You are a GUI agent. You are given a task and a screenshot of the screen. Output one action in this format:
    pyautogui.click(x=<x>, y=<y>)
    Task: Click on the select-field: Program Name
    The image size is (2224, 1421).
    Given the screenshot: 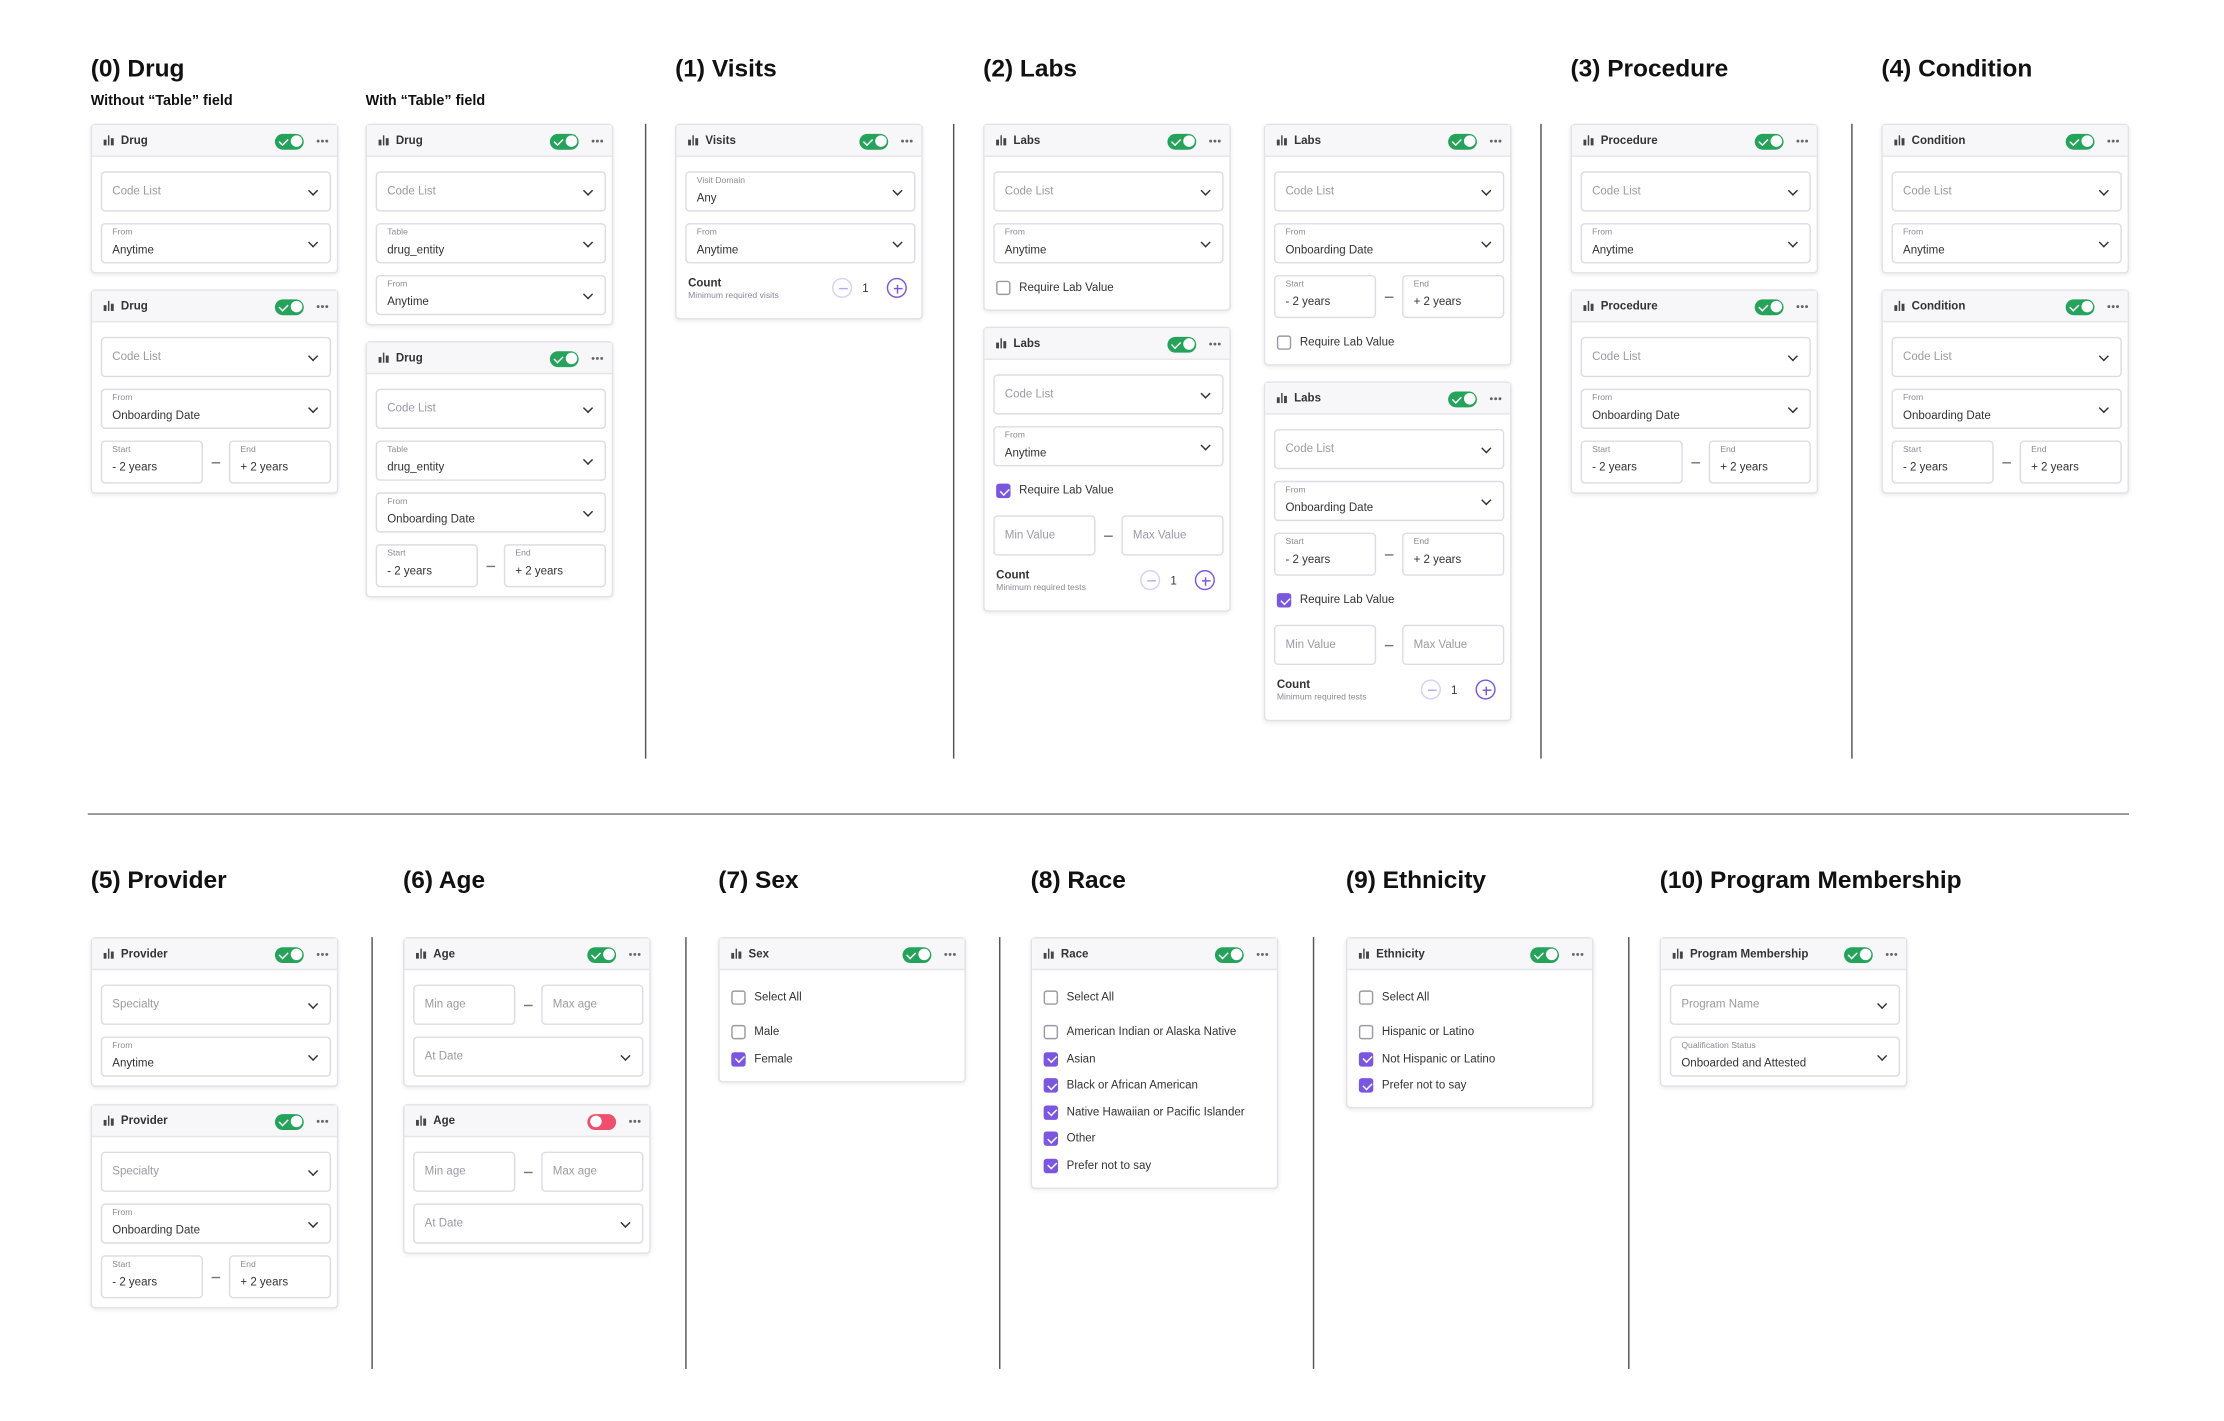 What is the action you would take?
    pyautogui.click(x=1785, y=1004)
    